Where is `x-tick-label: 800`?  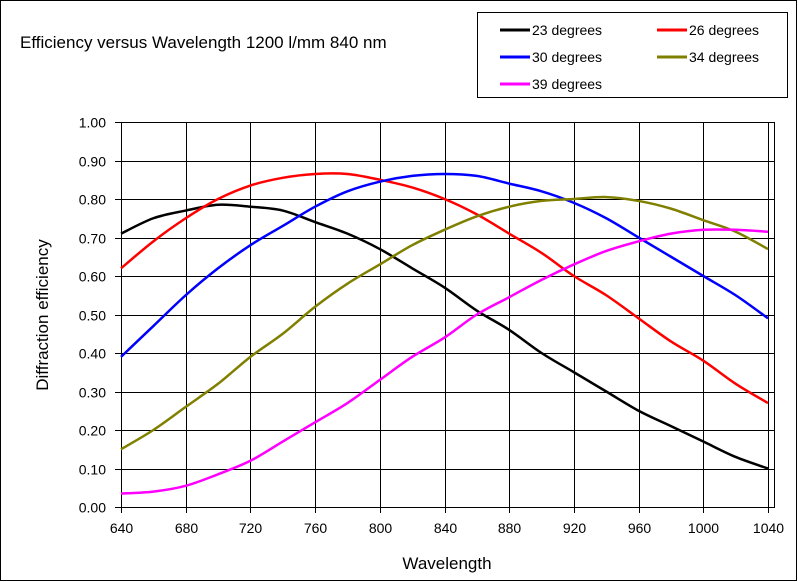
x-tick-label: 800 is located at coordinates (381, 528).